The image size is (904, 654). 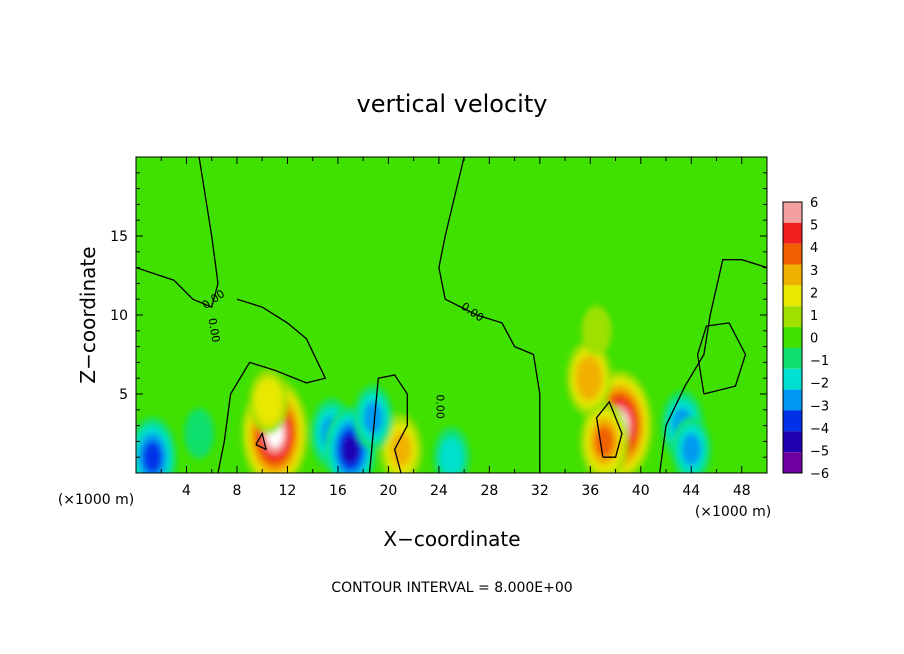 What do you see at coordinates (489, 491) in the screenshot?
I see `x-tick-label-28: 28` at bounding box center [489, 491].